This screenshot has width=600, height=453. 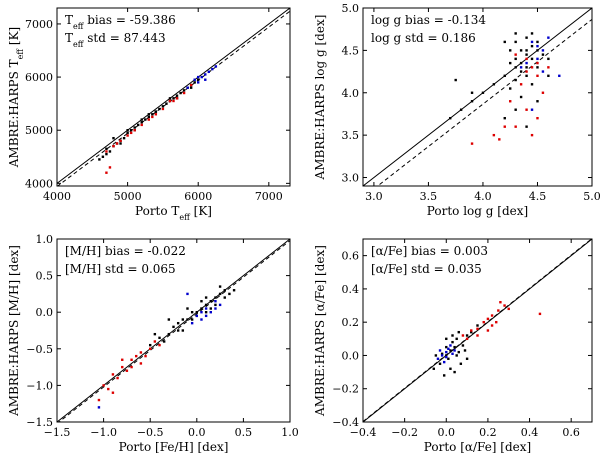 What do you see at coordinates (477, 211) in the screenshot?
I see `text-main: Porto log g [dex]` at bounding box center [477, 211].